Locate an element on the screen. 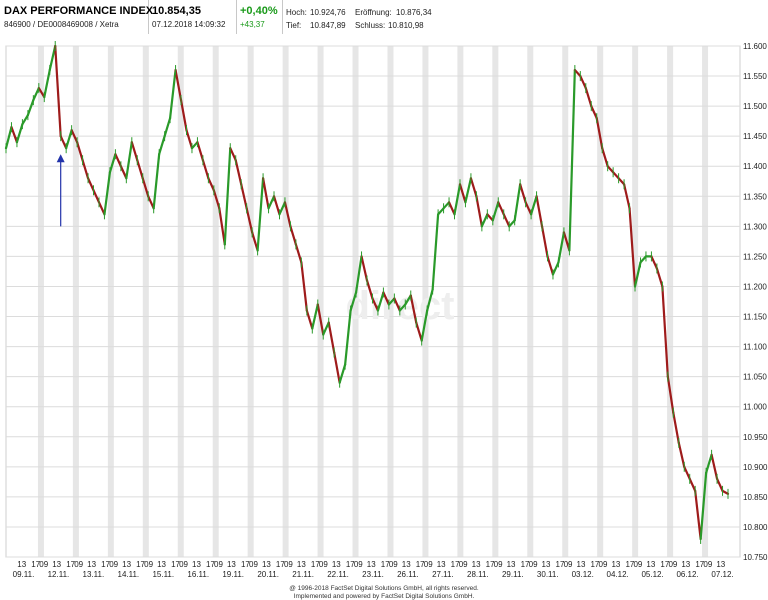 This screenshot has width=768, height=600. y-tick-label: 10.850 is located at coordinates (755, 497).